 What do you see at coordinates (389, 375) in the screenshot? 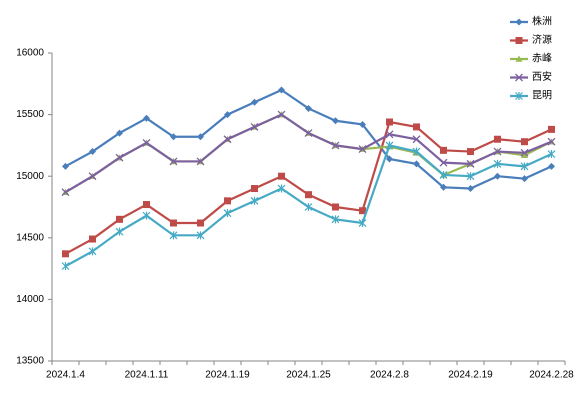
I see `x-tick-label: 2024.2.8` at bounding box center [389, 375].